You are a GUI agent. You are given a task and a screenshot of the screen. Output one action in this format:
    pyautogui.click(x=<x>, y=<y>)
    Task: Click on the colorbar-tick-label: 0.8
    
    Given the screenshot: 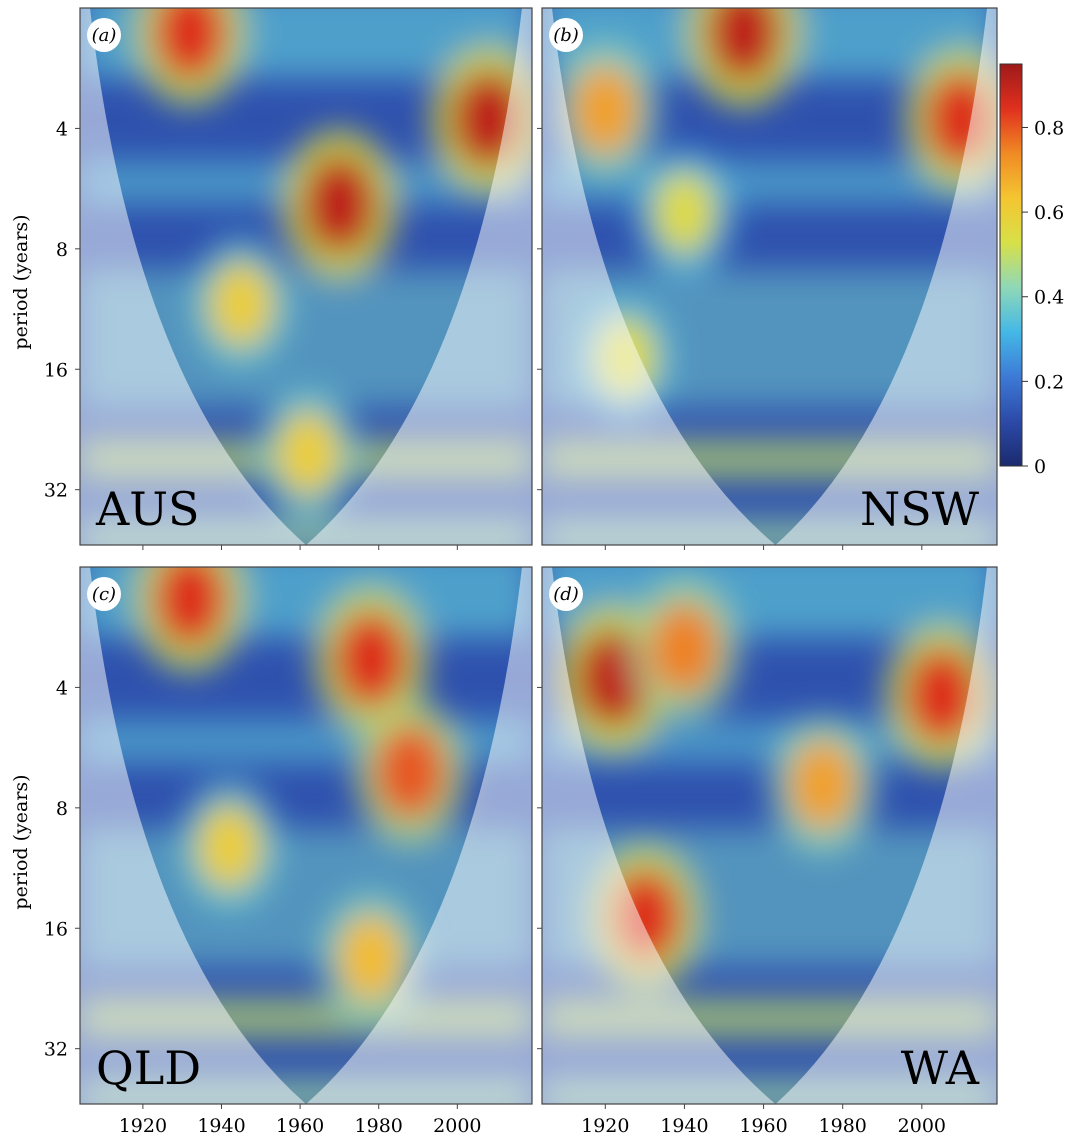 What is the action you would take?
    pyautogui.click(x=1049, y=128)
    